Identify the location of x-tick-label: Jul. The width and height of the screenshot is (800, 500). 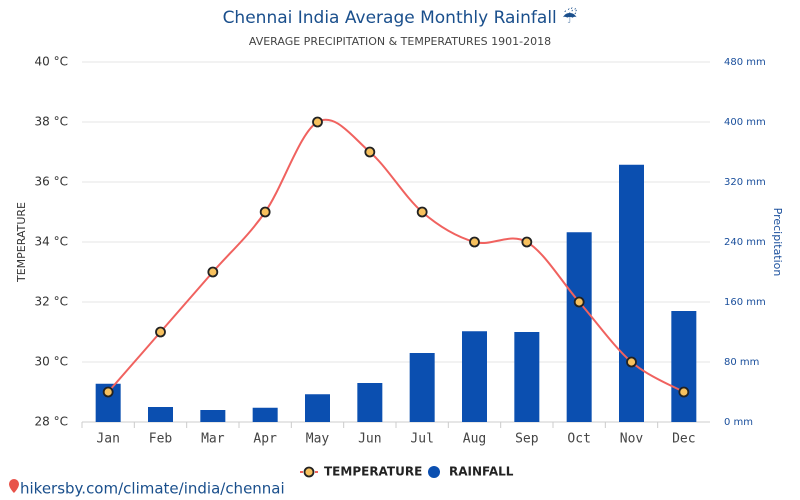
(421, 439).